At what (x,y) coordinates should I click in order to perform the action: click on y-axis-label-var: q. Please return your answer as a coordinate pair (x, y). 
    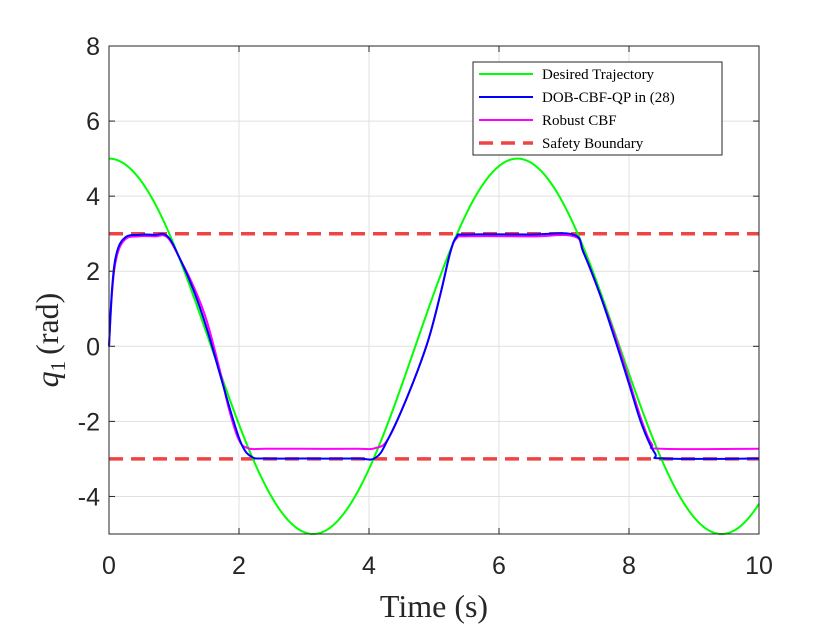
    Looking at the image, I should click on (47, 379).